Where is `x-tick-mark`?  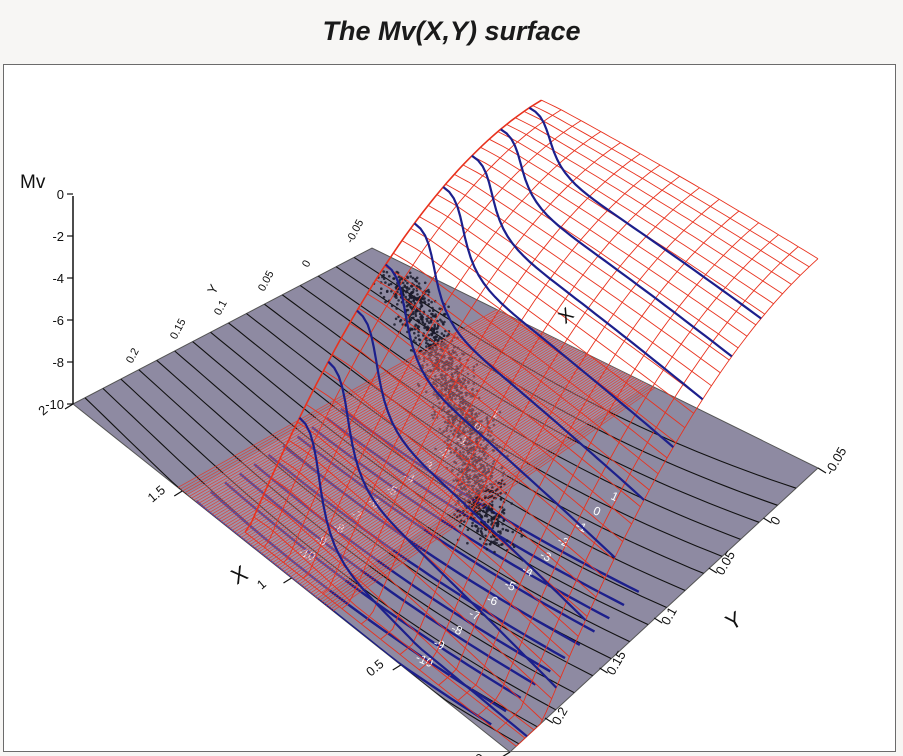 x-tick-mark is located at coordinates (397, 667).